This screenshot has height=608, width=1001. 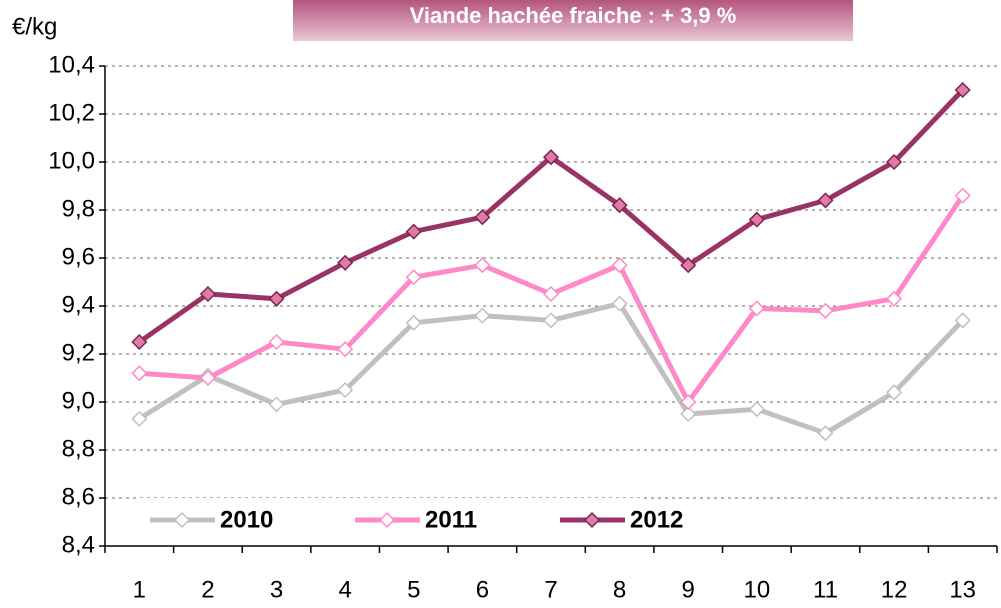 I want to click on x-tick-label: 12, so click(x=894, y=589).